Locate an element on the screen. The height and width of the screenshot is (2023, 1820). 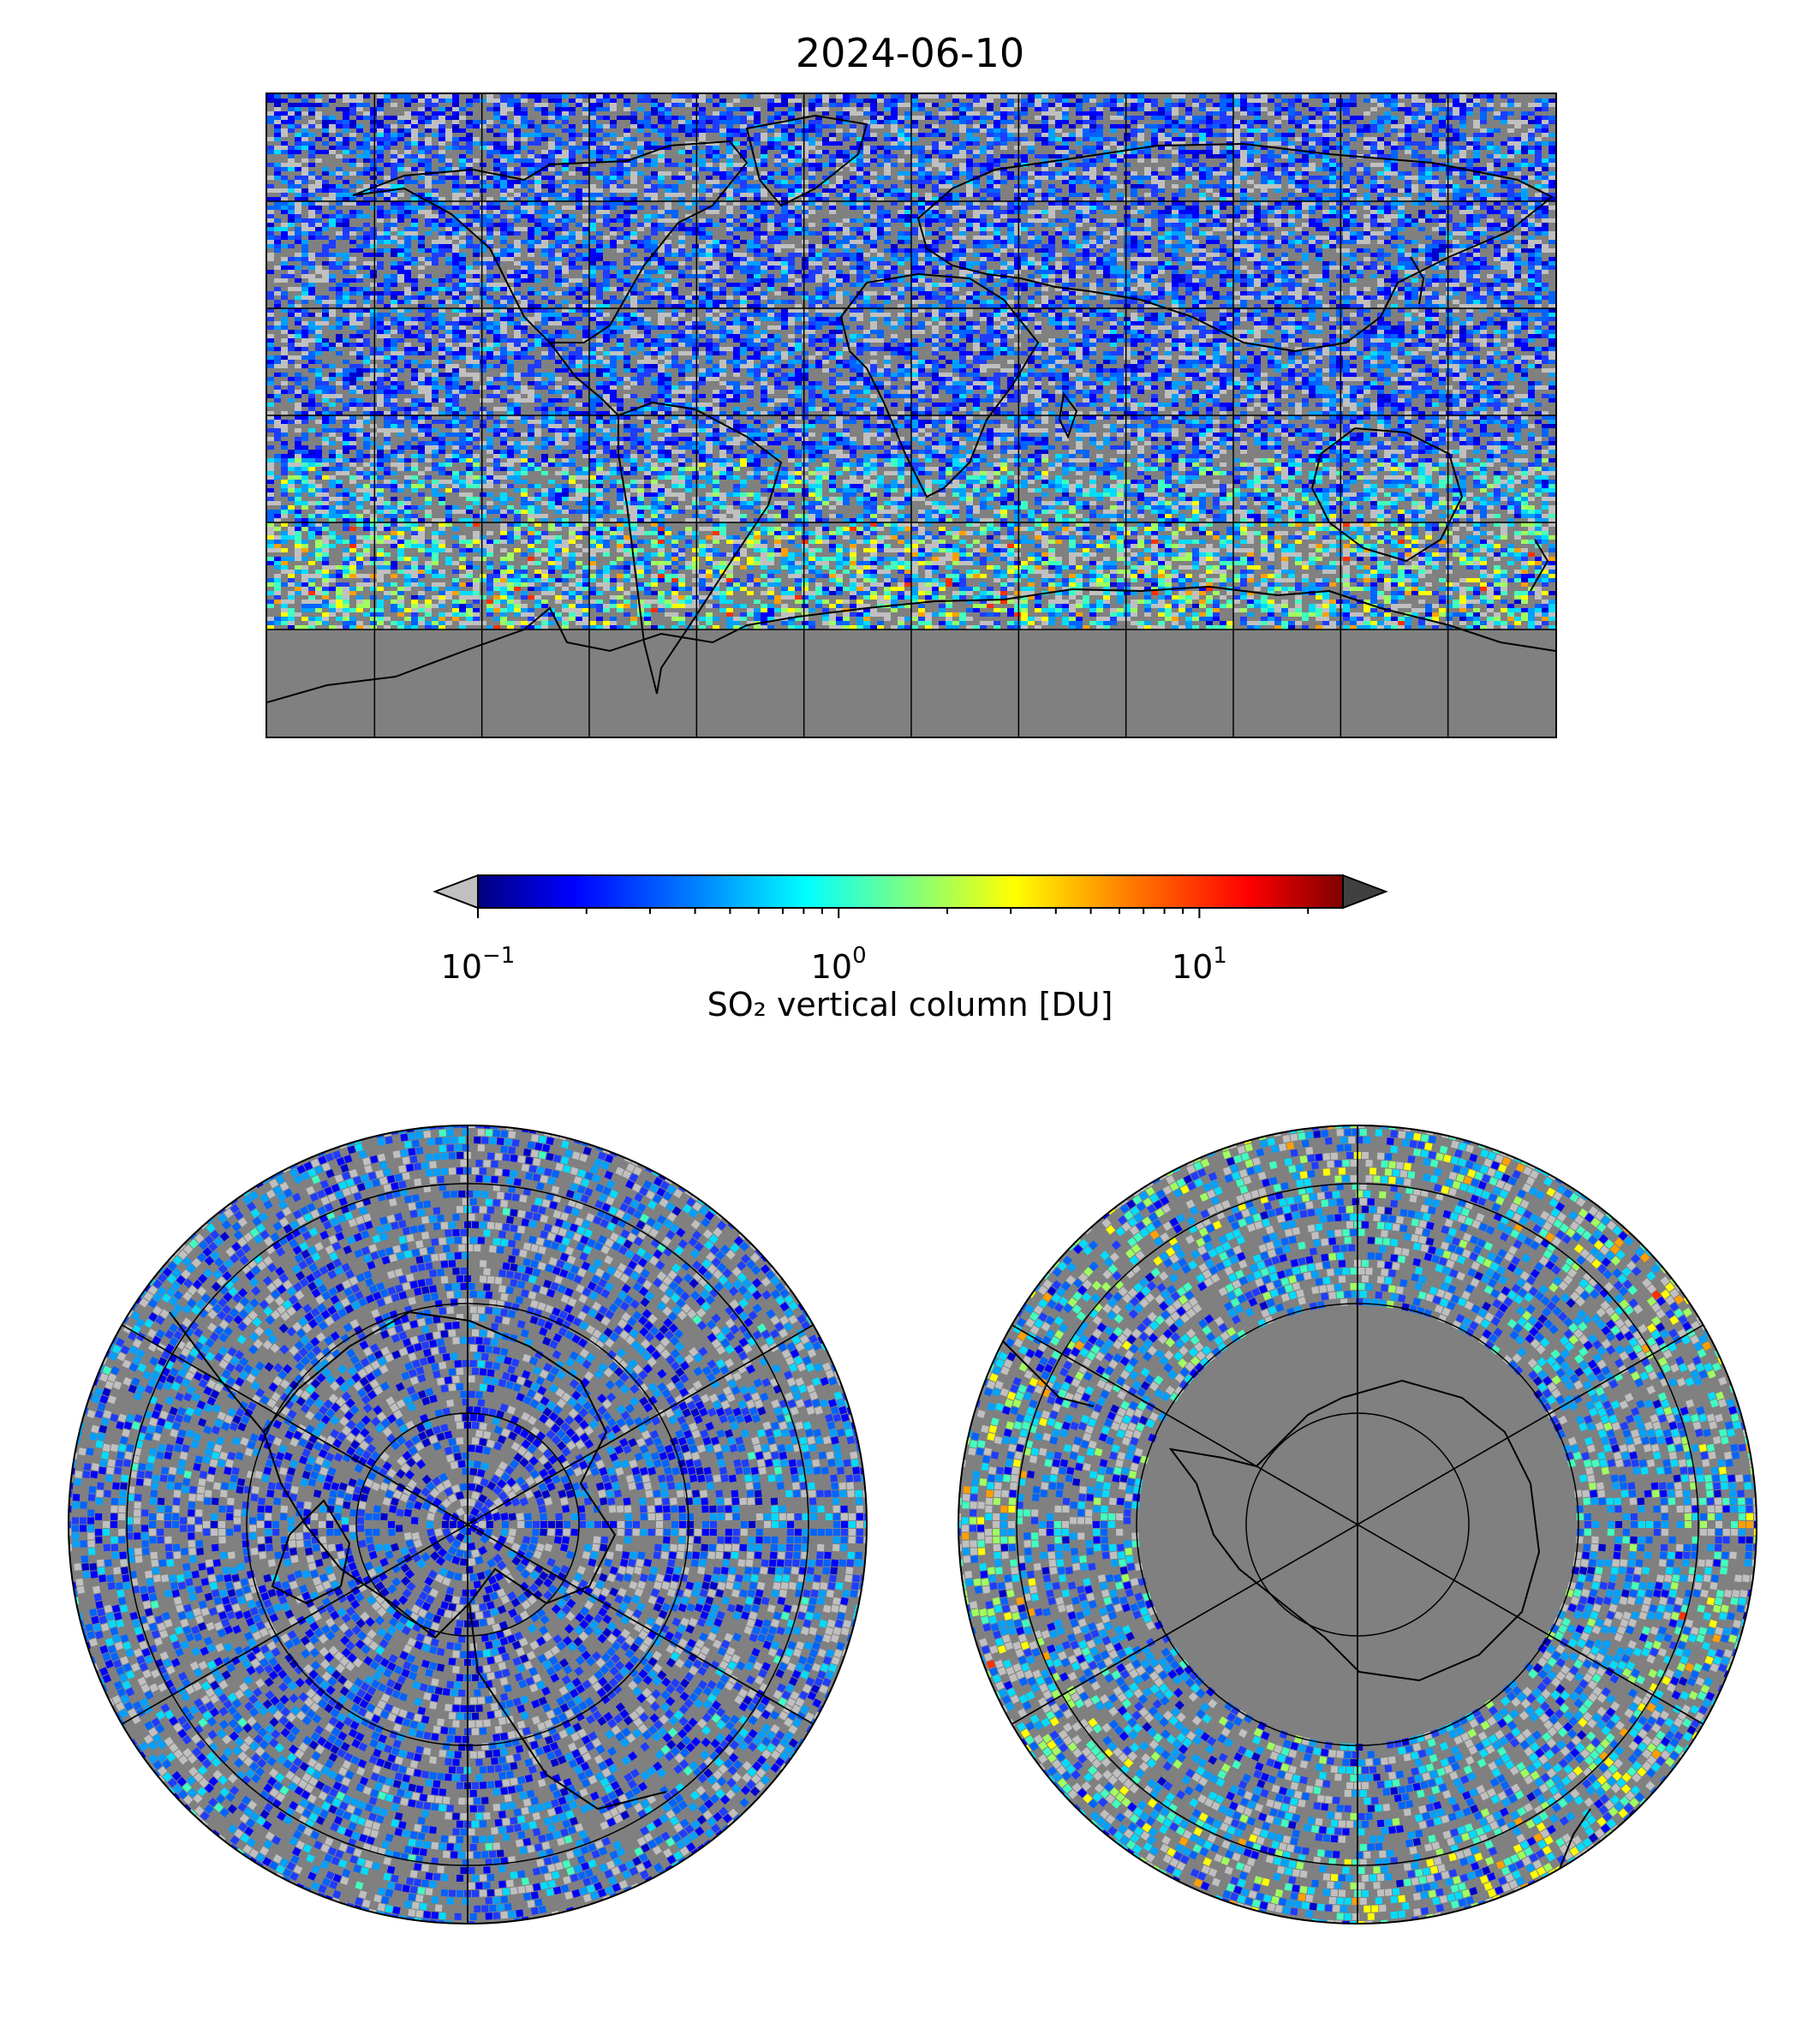
arctic-coastline is located at coordinates (440, 1474).